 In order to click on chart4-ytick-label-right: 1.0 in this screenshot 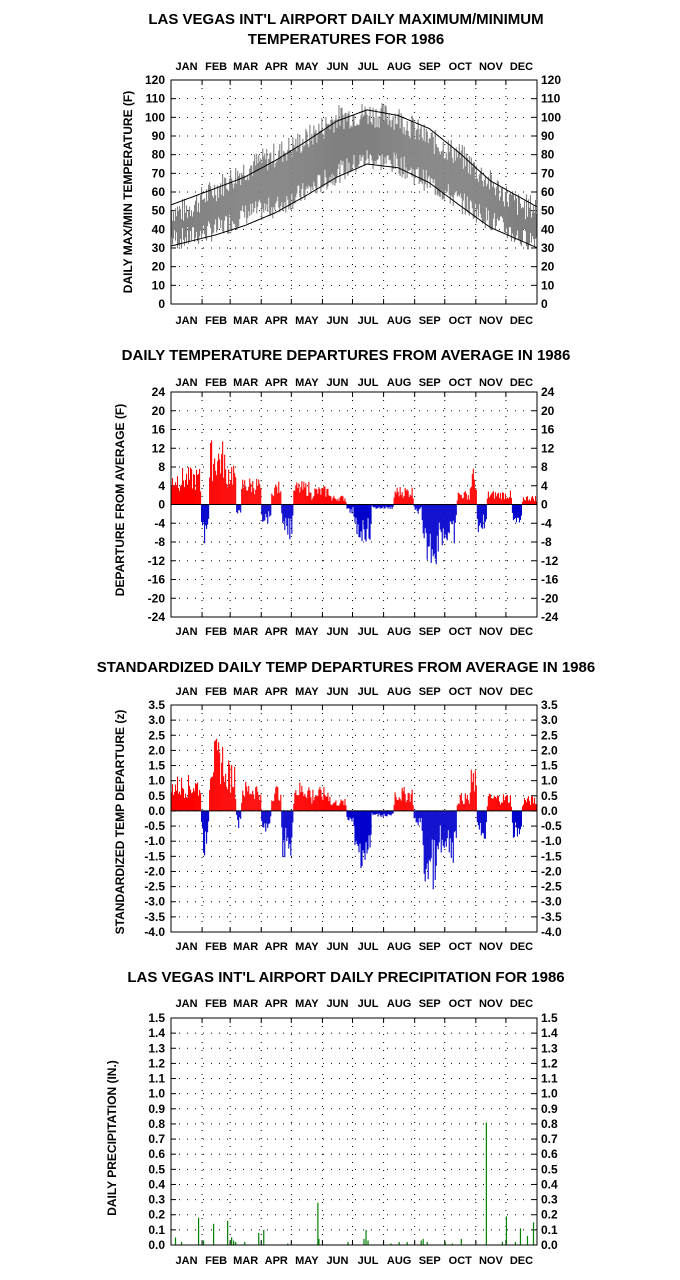, I will do `click(549, 1094)`.